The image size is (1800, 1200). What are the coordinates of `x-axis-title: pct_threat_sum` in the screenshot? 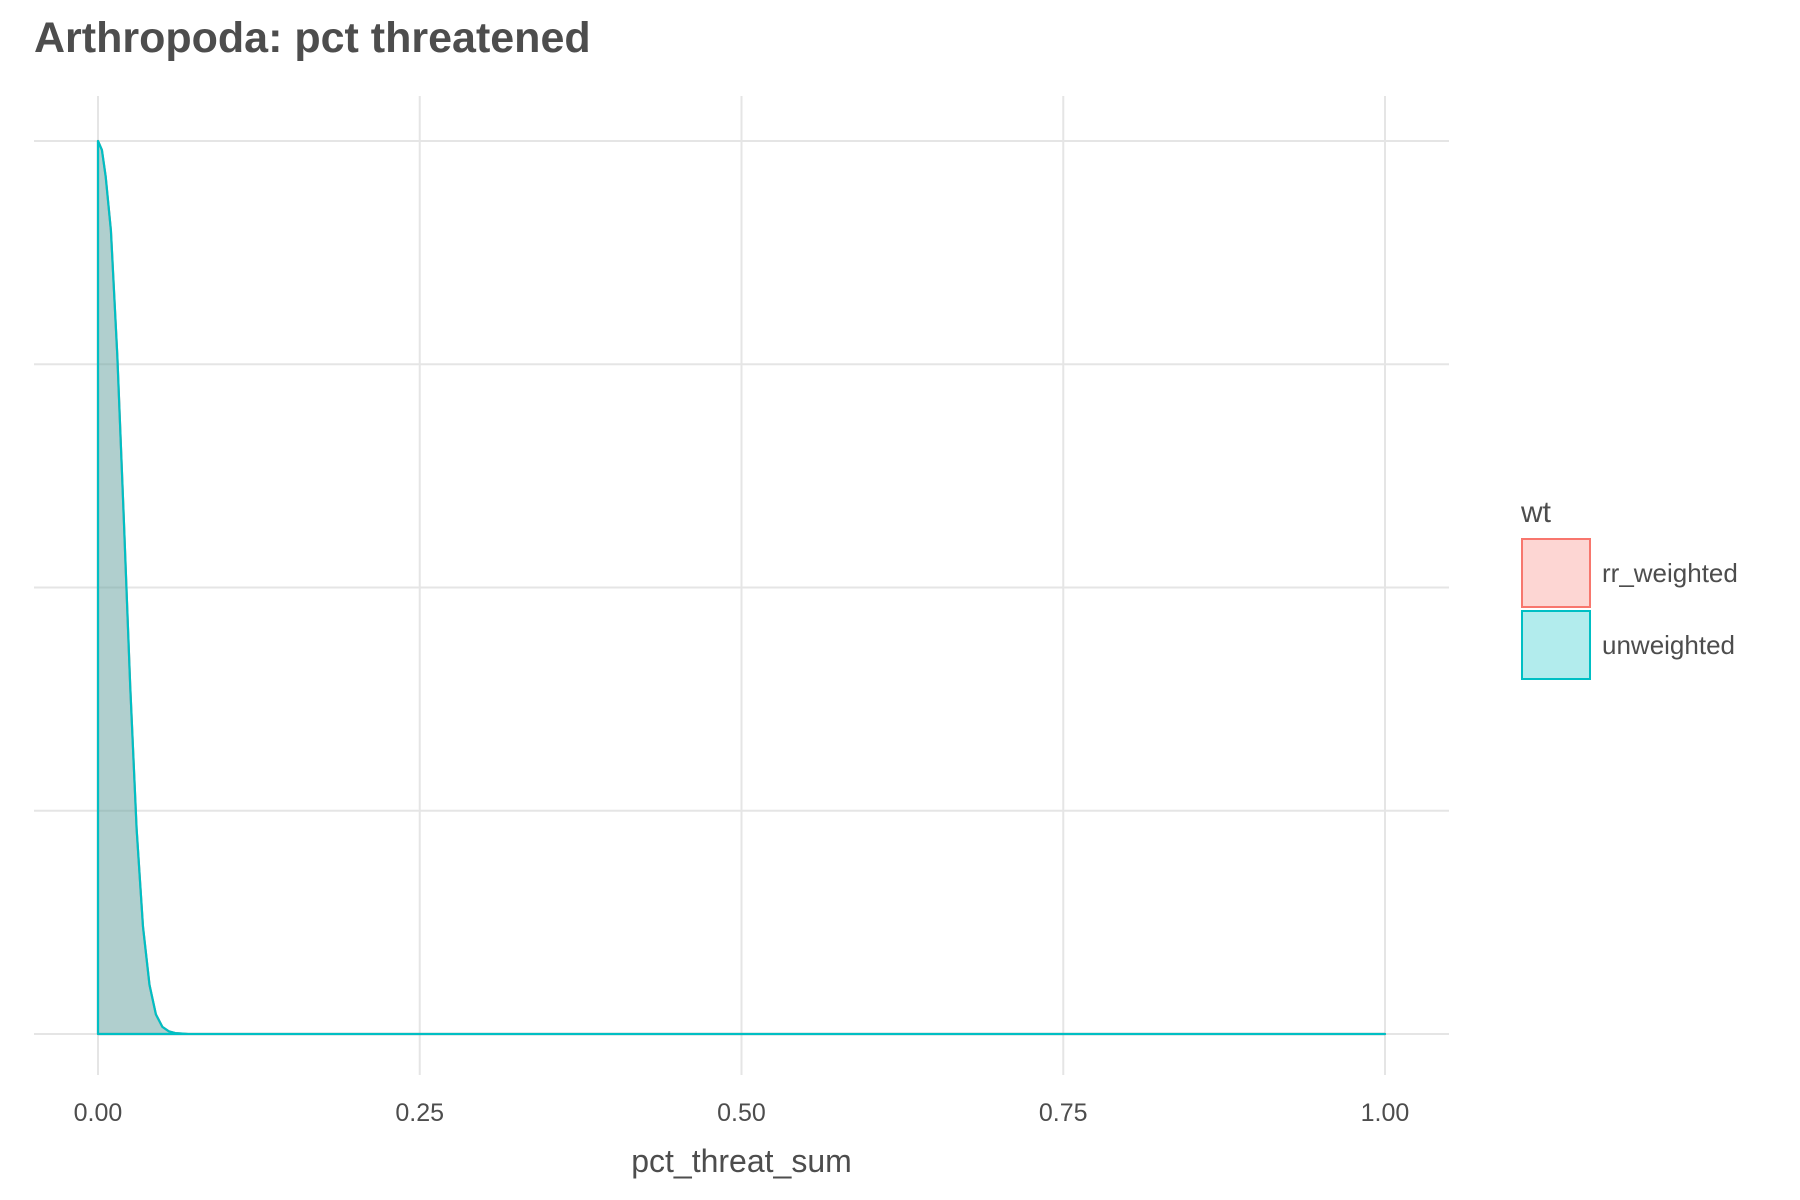 It's located at (741, 1161).